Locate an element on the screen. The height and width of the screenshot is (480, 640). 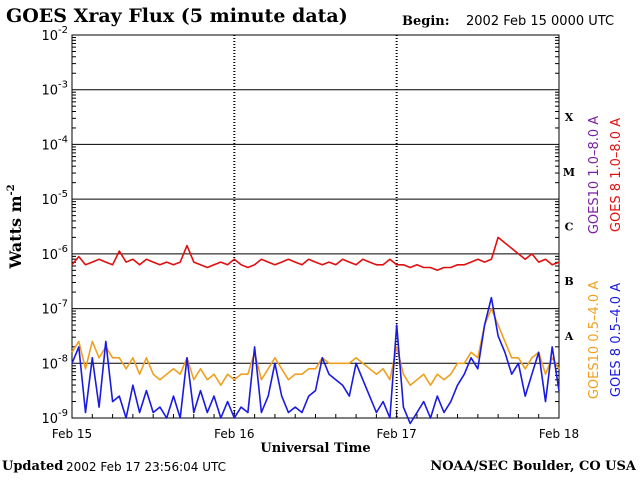
y-tick-label: 10⁻⁶ is located at coordinates (54, 253).